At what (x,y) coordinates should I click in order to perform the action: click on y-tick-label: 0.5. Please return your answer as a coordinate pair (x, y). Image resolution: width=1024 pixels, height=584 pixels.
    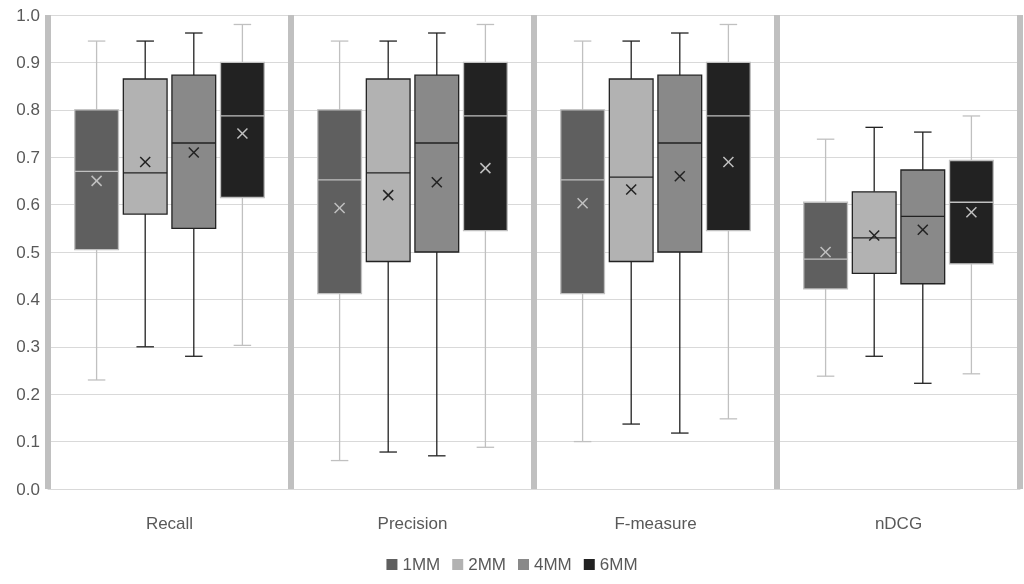
    Looking at the image, I should click on (28, 252).